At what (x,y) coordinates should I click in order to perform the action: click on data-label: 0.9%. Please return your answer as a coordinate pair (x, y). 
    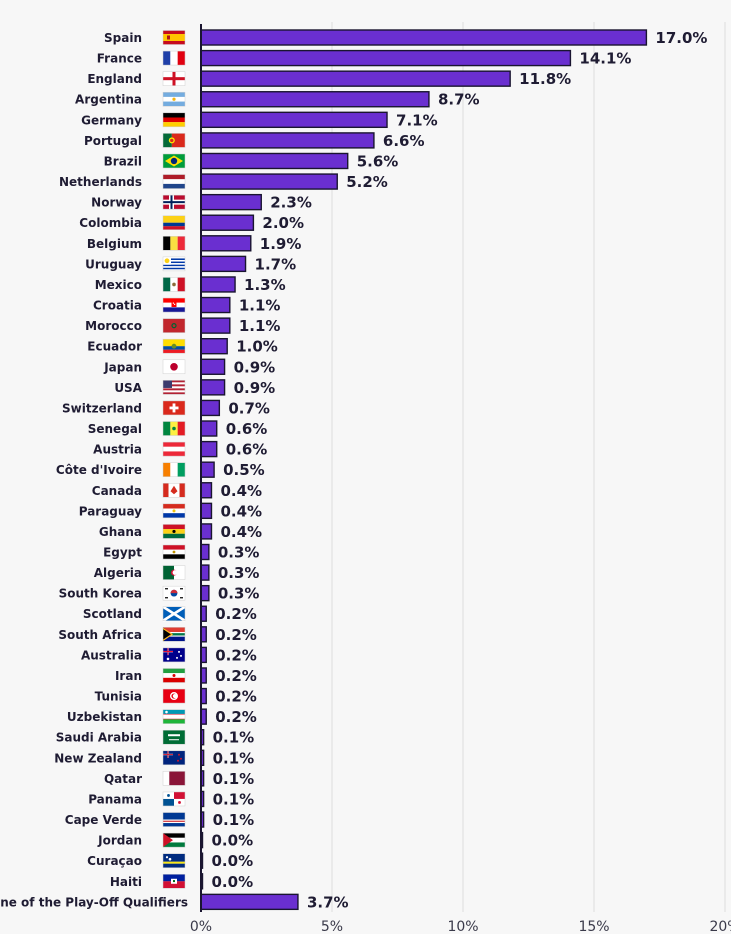
    Looking at the image, I should click on (255, 367).